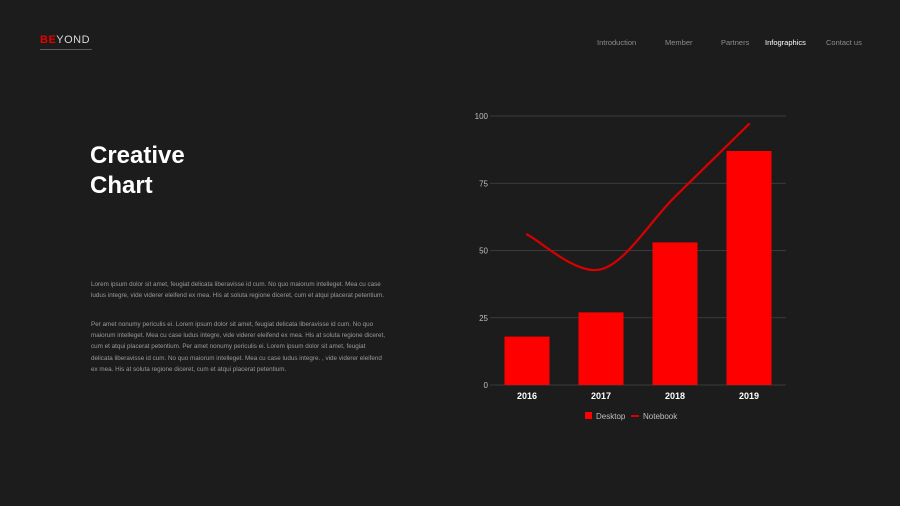 The height and width of the screenshot is (506, 900). I want to click on y-tick-label: 0, so click(486, 385).